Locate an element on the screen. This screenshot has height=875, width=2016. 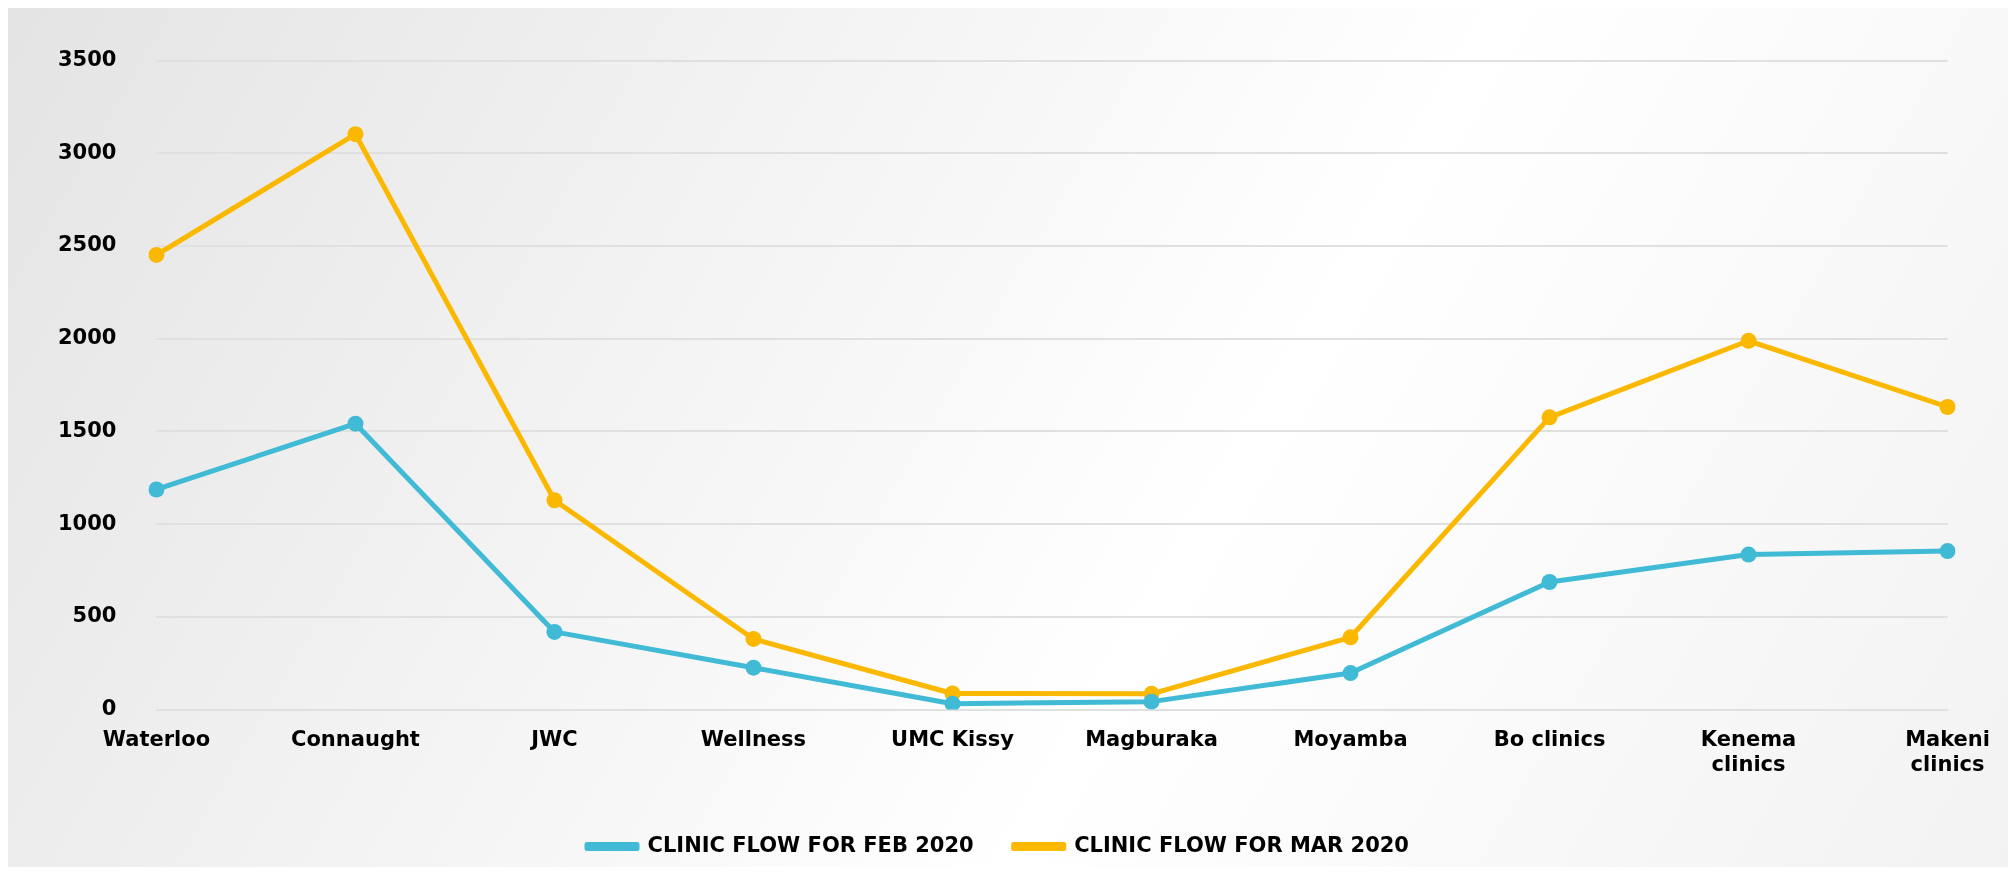
y-tick-label: 500 is located at coordinates (94, 615).